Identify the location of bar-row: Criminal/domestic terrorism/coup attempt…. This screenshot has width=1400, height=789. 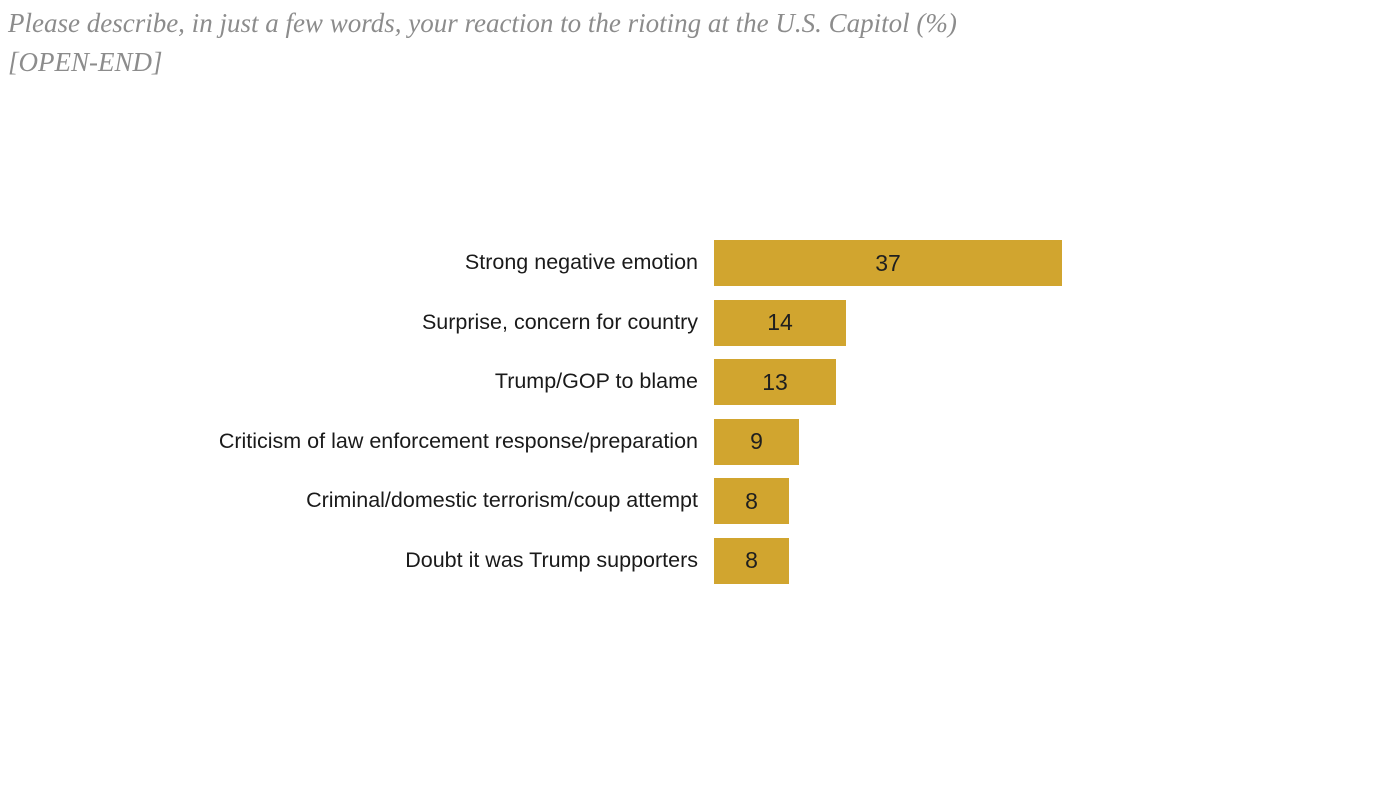
(700, 501).